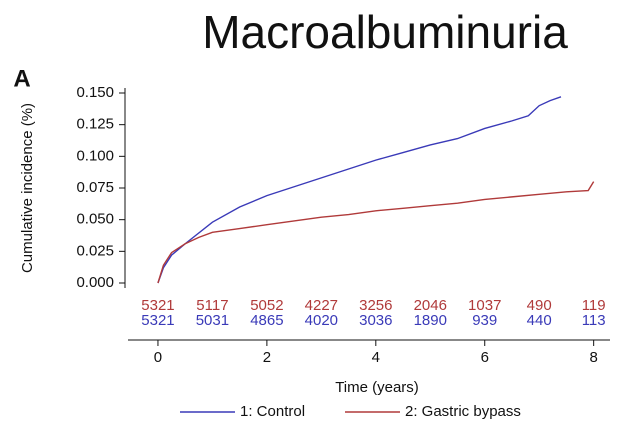 Image resolution: width=626 pixels, height=428 pixels. What do you see at coordinates (272, 411) in the screenshot?
I see `legend-label: 1: Control` at bounding box center [272, 411].